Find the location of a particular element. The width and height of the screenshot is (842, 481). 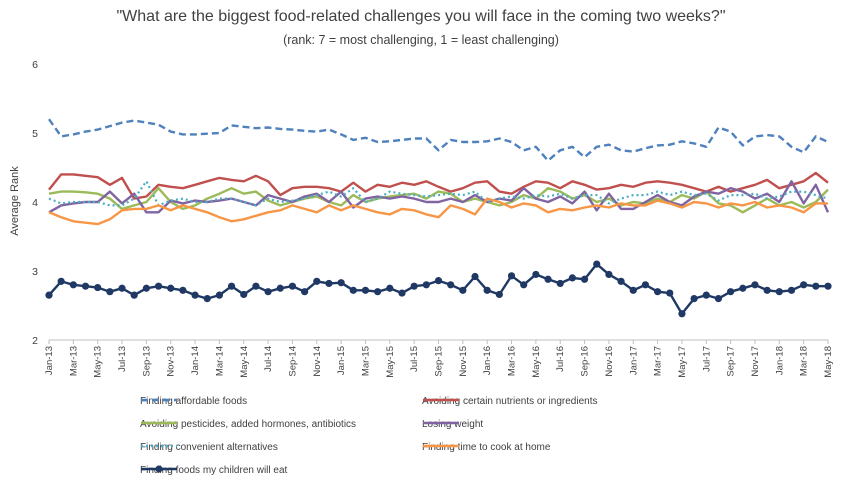

x-tick-label: Mar-14 is located at coordinates (219, 361).